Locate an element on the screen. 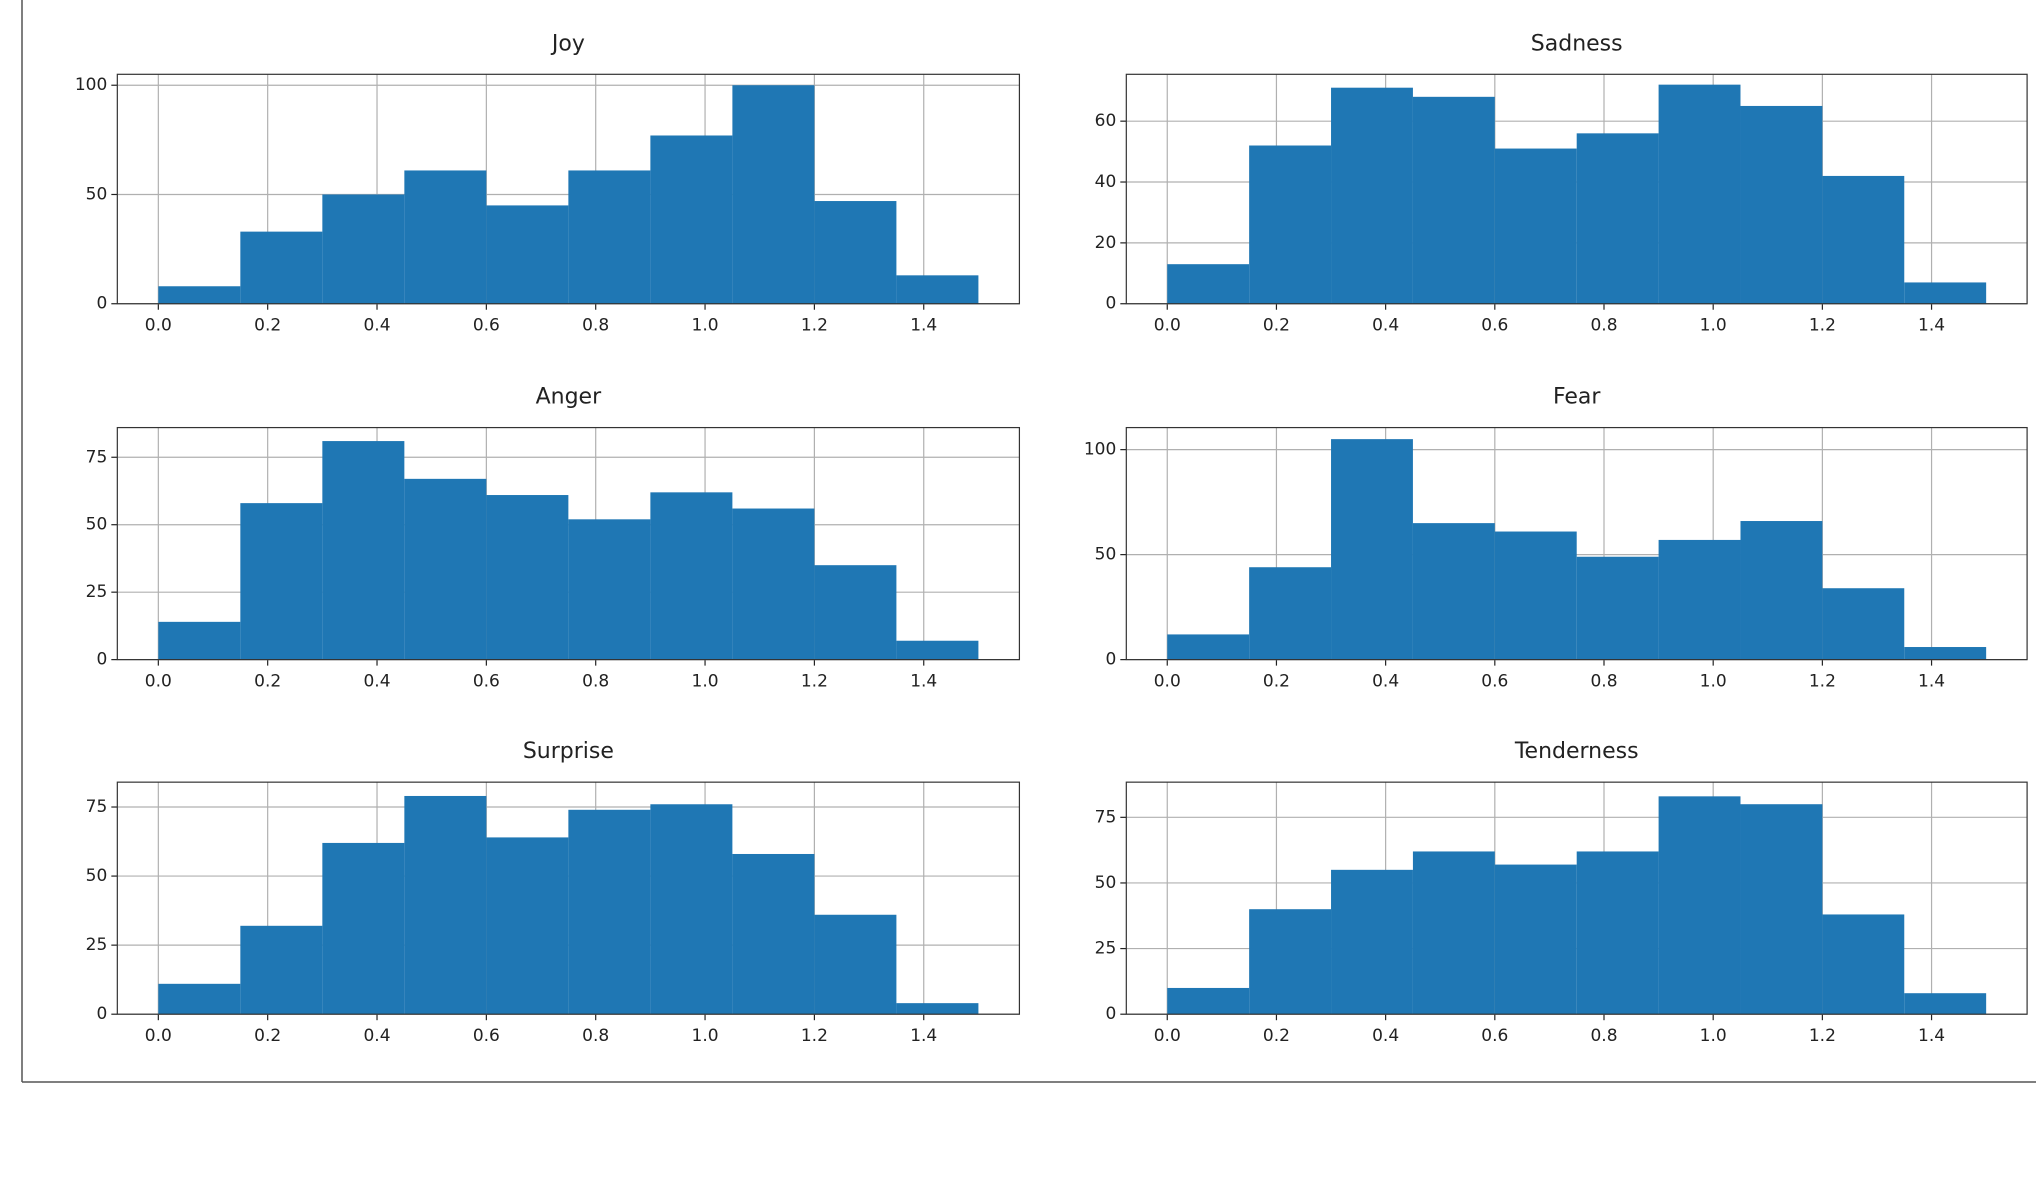 Image resolution: width=2044 pixels, height=1184 pixels. subplot-title: Anger is located at coordinates (569, 397).